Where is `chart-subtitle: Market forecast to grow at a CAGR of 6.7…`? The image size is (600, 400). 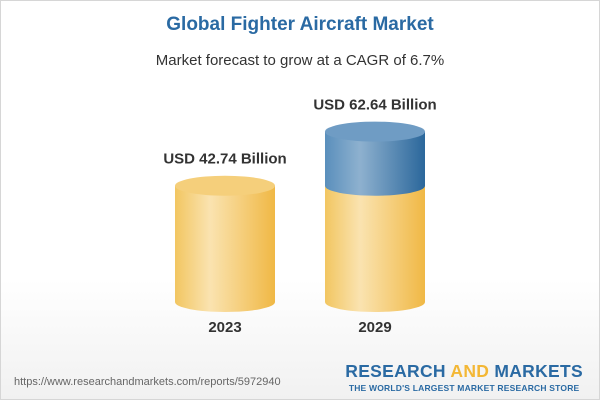
chart-subtitle: Market forecast to grow at a CAGR of 6.7… is located at coordinates (300, 60).